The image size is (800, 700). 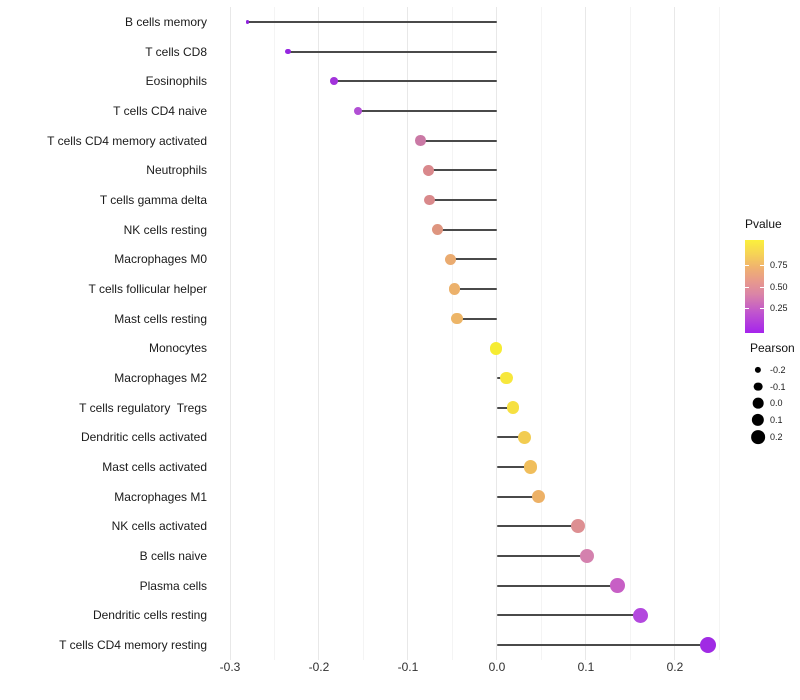 I want to click on category-label: Monocytes, so click(x=177, y=348).